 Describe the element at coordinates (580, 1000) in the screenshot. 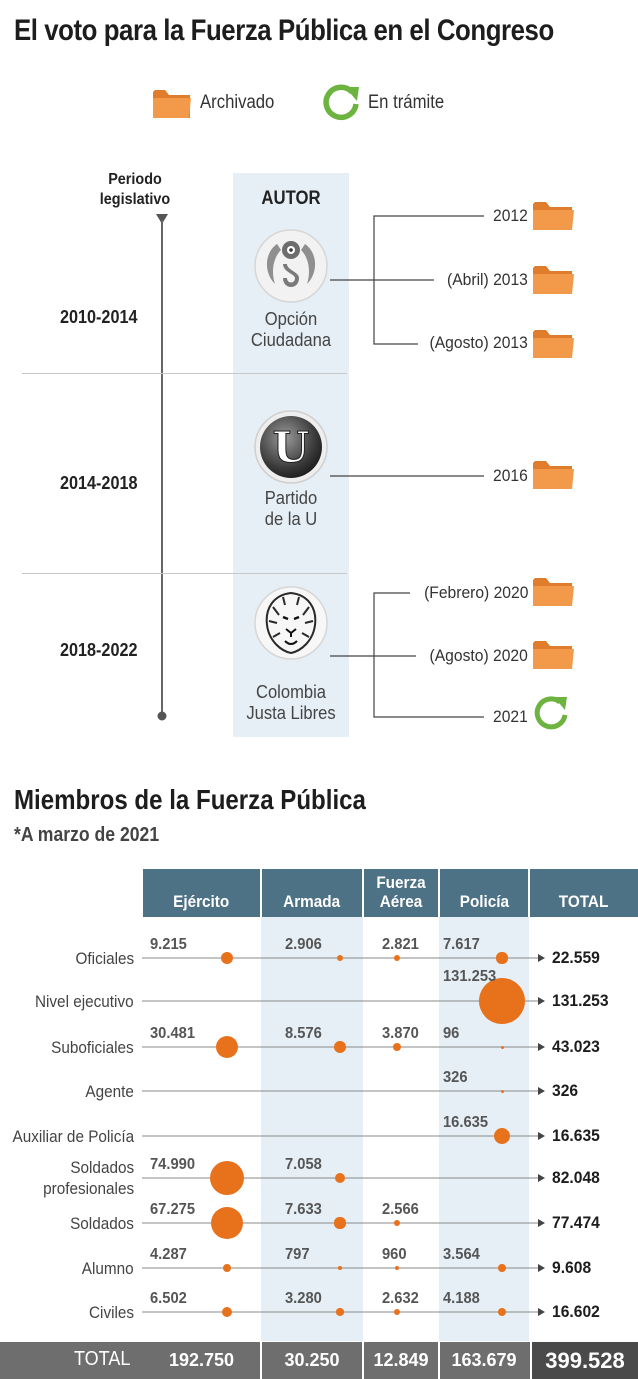

I see `row-total: 131.253` at that location.